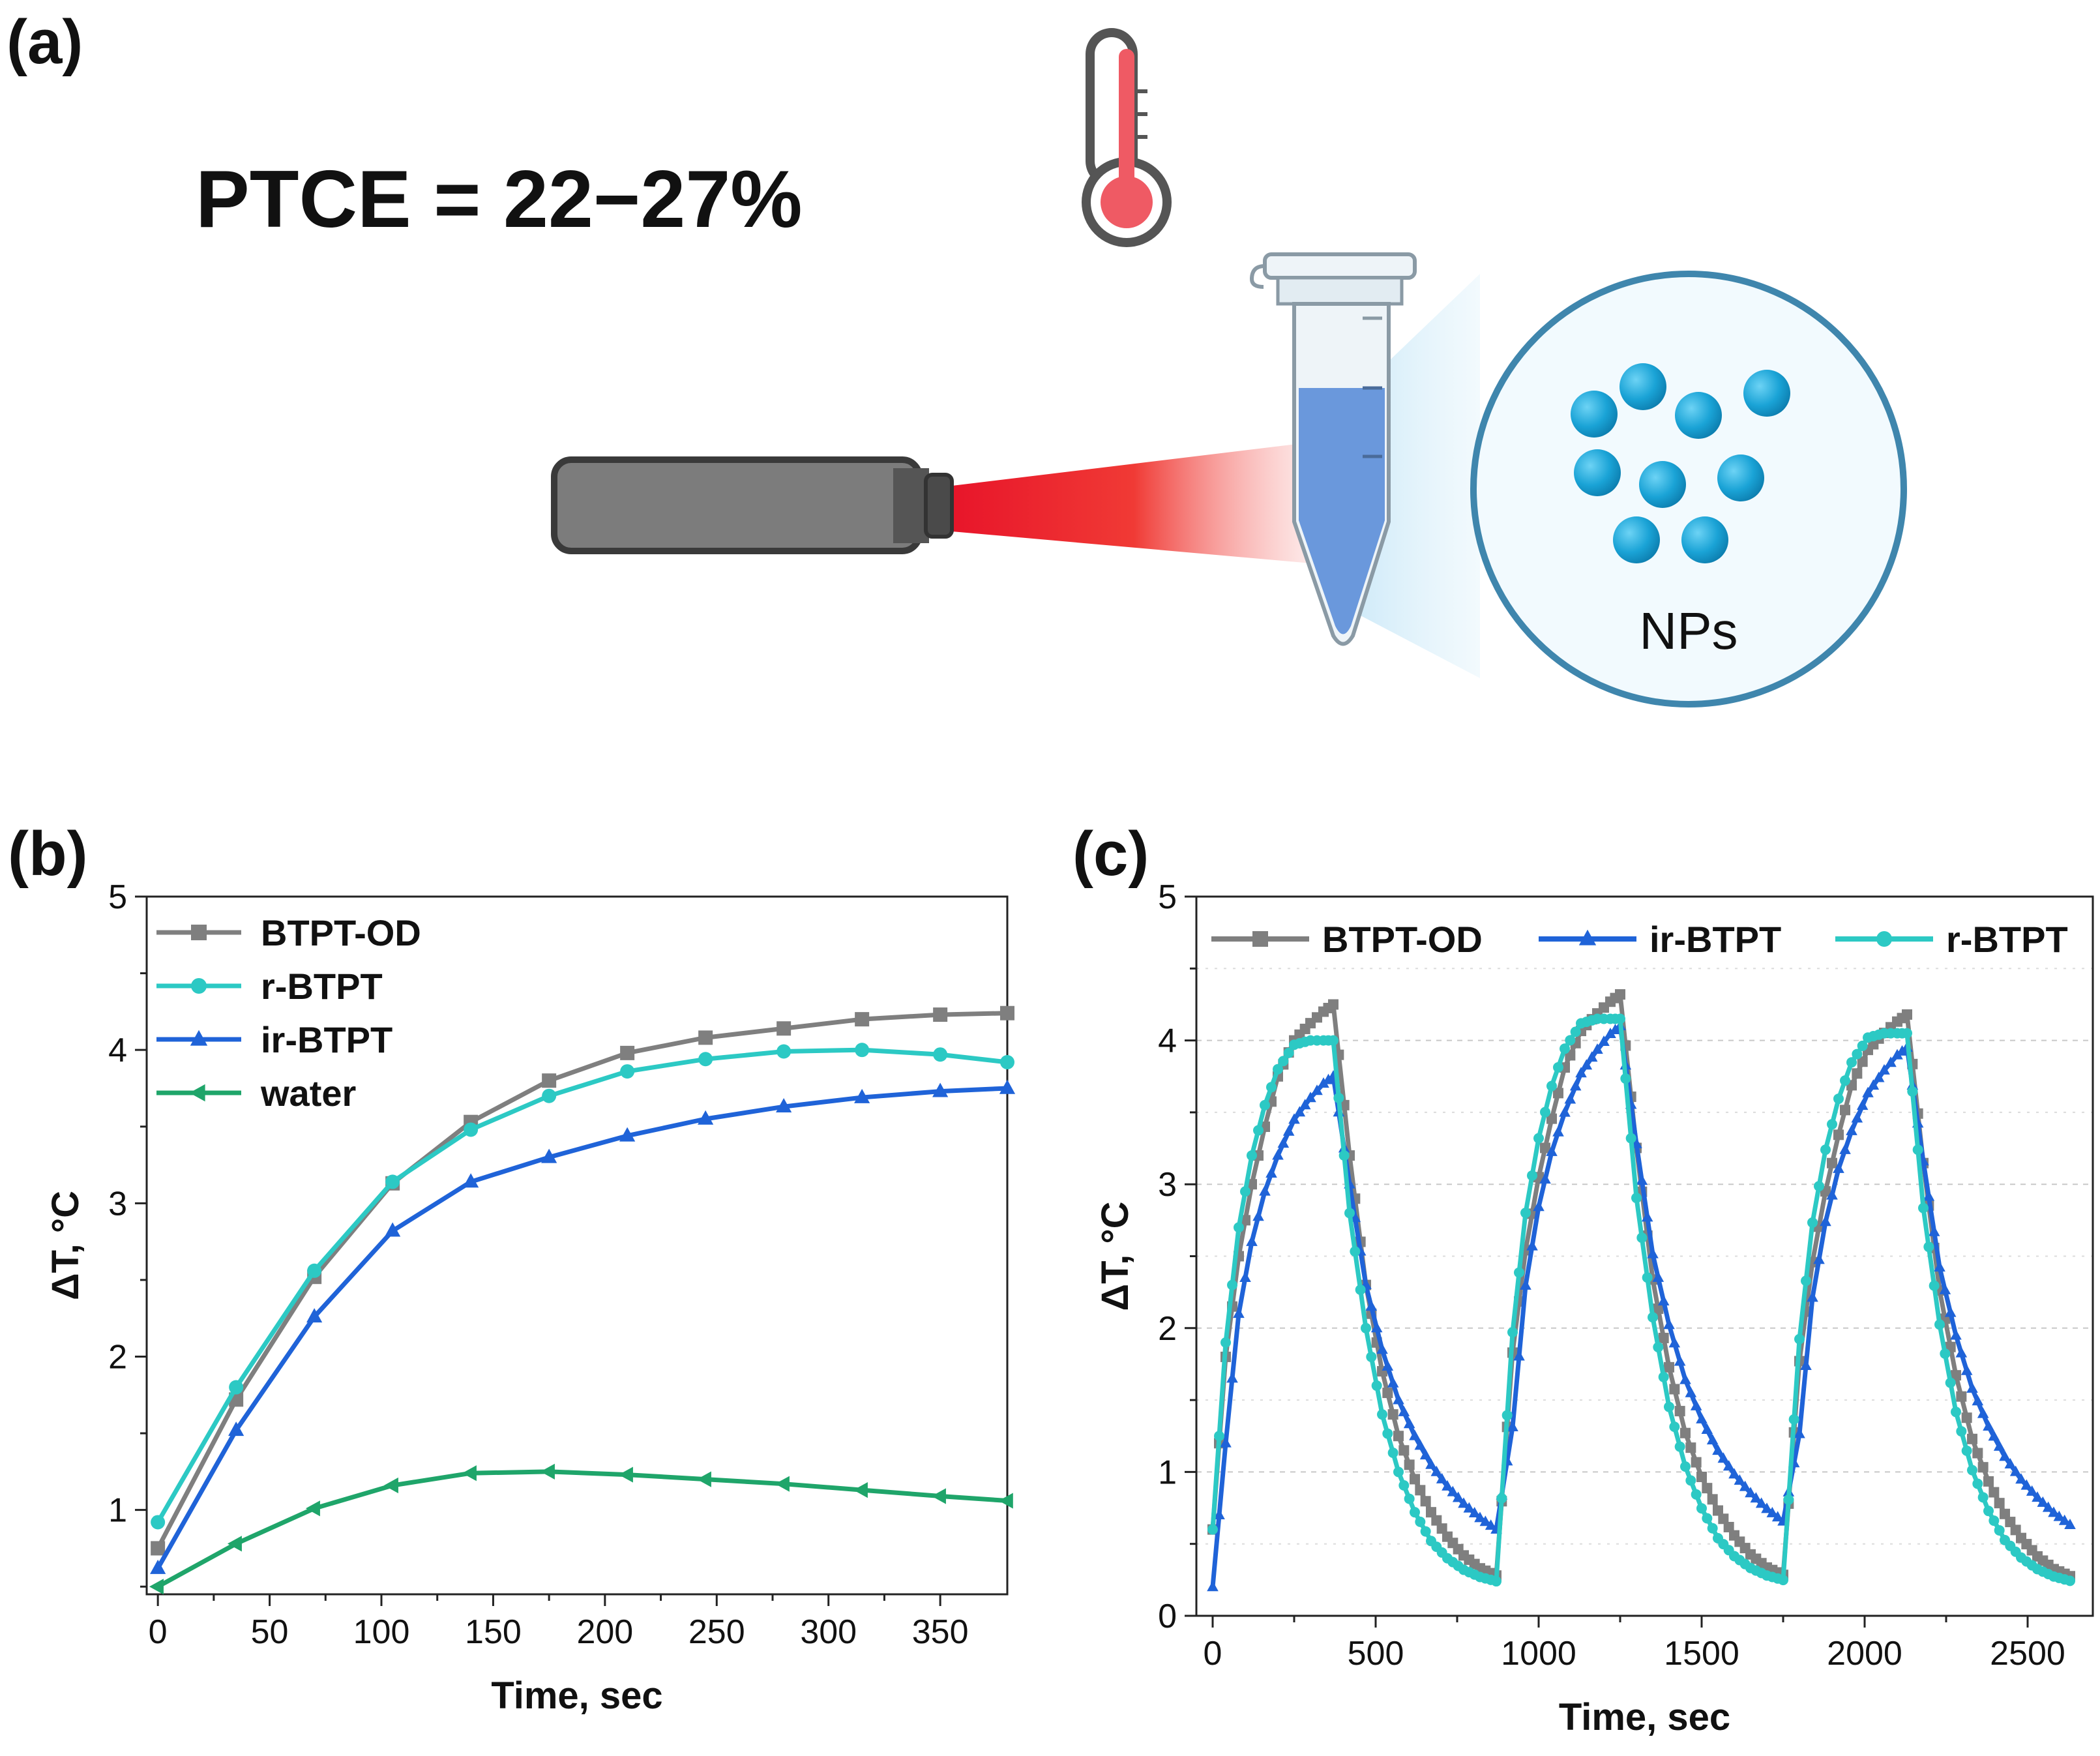 This screenshot has width=2100, height=1756. I want to click on legend-label: r-BTPT, so click(2007, 939).